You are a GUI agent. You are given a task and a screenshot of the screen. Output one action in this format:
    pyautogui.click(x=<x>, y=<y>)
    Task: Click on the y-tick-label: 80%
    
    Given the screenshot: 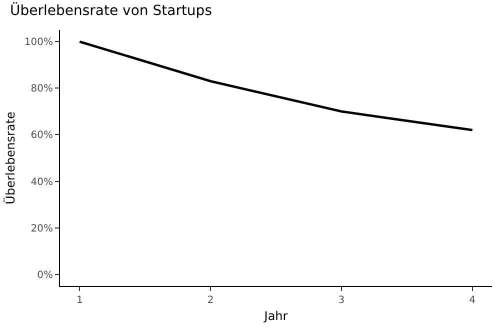 What is the action you would take?
    pyautogui.click(x=41, y=89)
    